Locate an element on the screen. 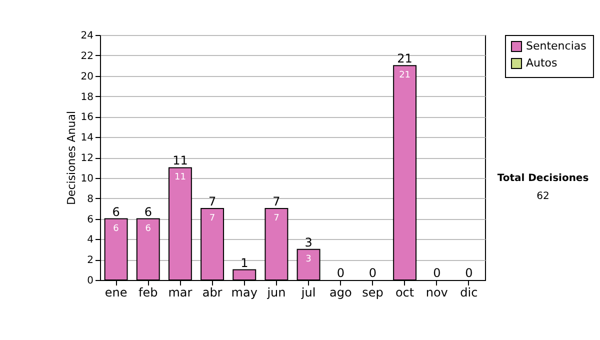 The image size is (600, 340). data-label: 21 is located at coordinates (405, 75).